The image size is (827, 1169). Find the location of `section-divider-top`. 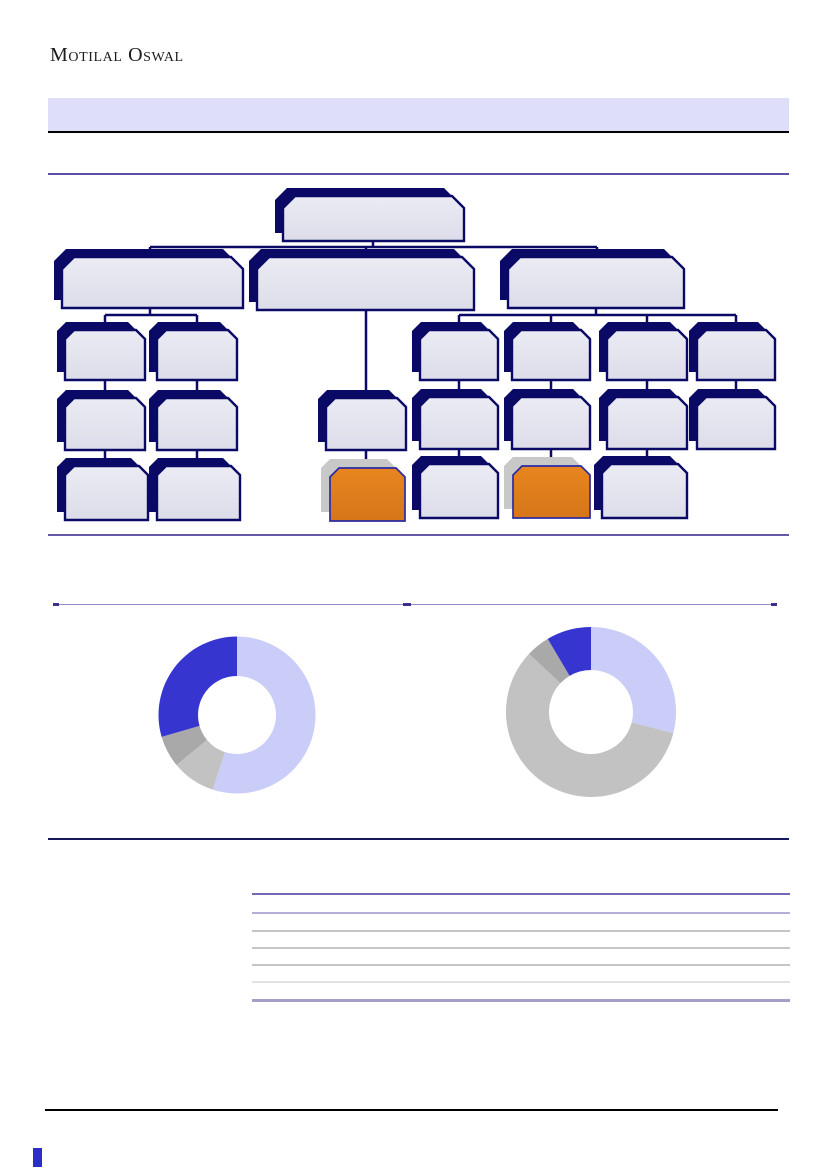

section-divider-top is located at coordinates (418, 174).